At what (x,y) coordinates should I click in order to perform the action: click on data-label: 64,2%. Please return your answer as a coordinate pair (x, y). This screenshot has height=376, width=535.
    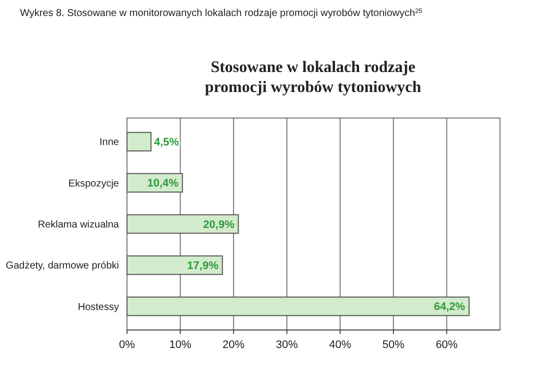
    Looking at the image, I should click on (450, 307).